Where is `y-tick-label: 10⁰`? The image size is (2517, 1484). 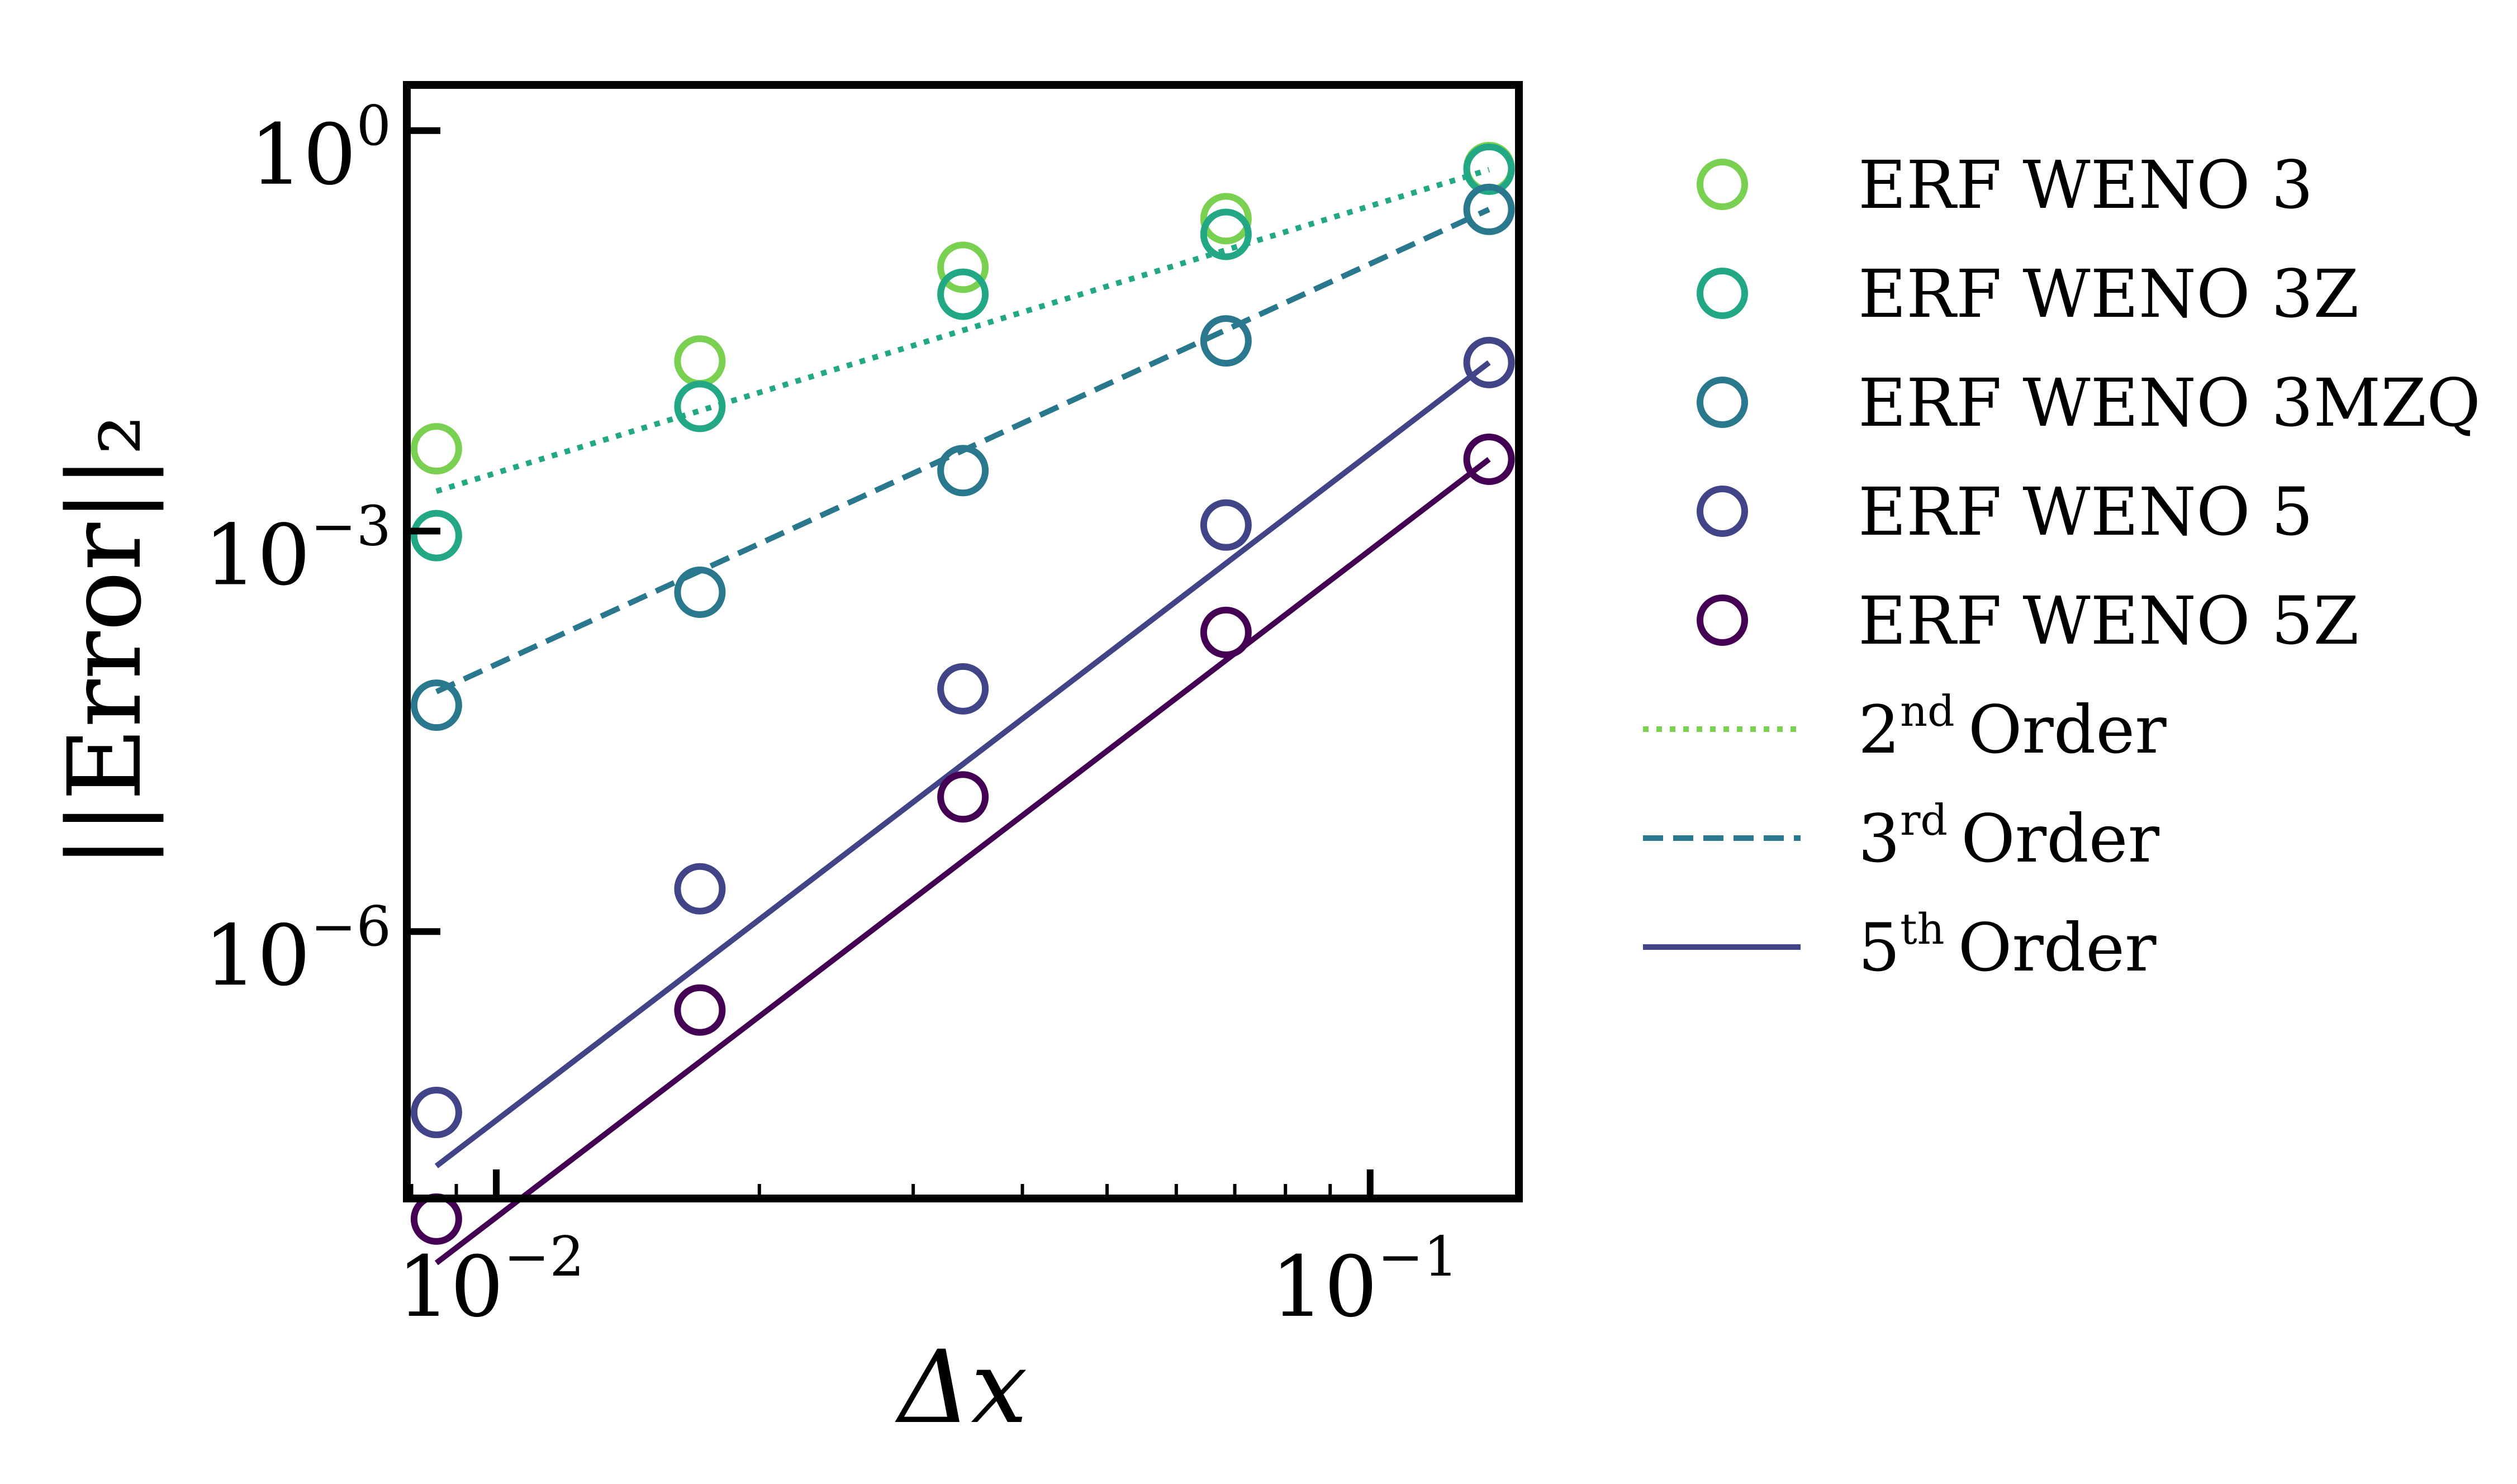
y-tick-label: 10⁰ is located at coordinates (320, 149).